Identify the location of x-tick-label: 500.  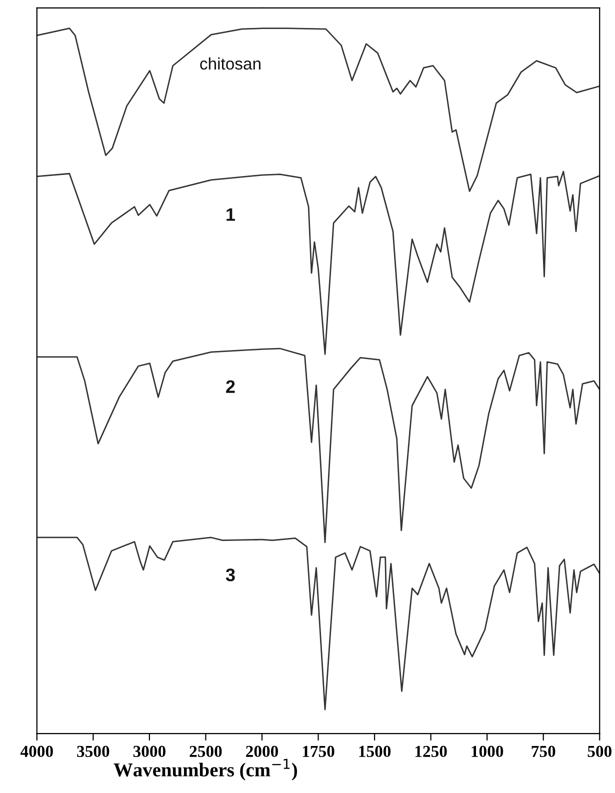
(600, 752).